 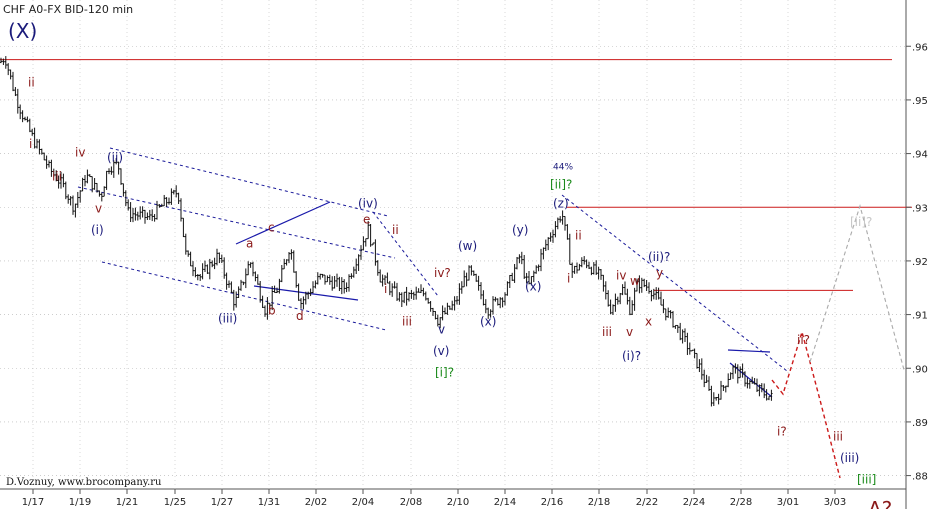 What do you see at coordinates (920, 369) in the screenshot?
I see `y-tick-label: .90` at bounding box center [920, 369].